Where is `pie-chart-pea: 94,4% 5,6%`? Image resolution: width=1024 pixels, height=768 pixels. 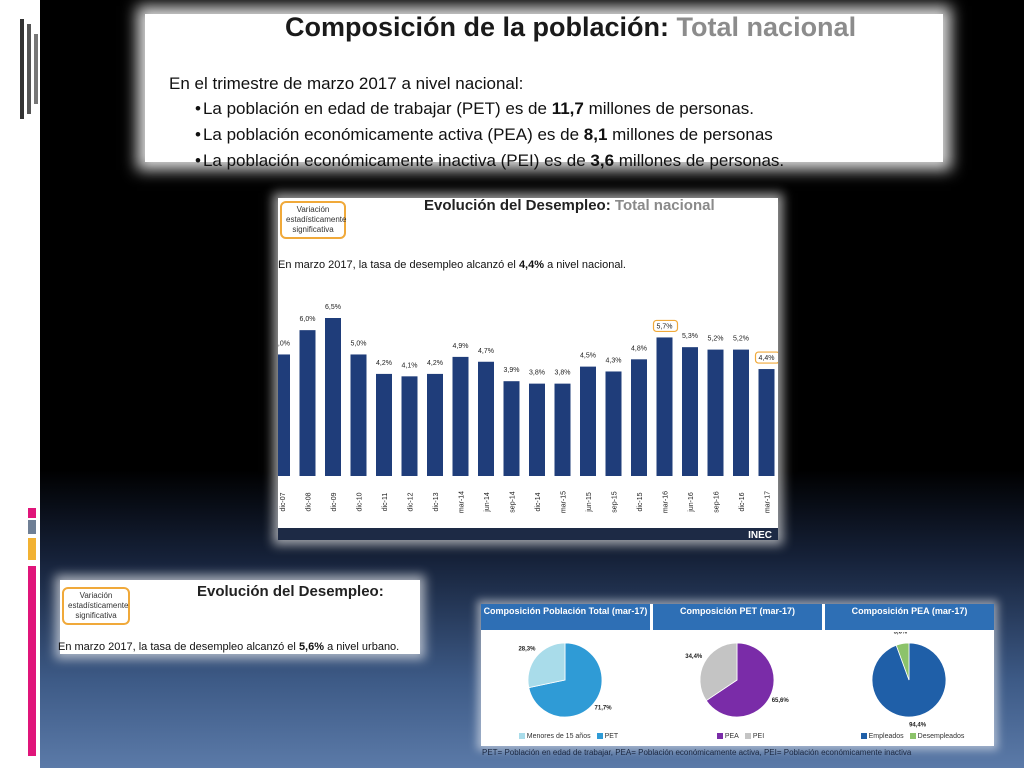 pie-chart-pea: 94,4% 5,6% is located at coordinates (909, 680).